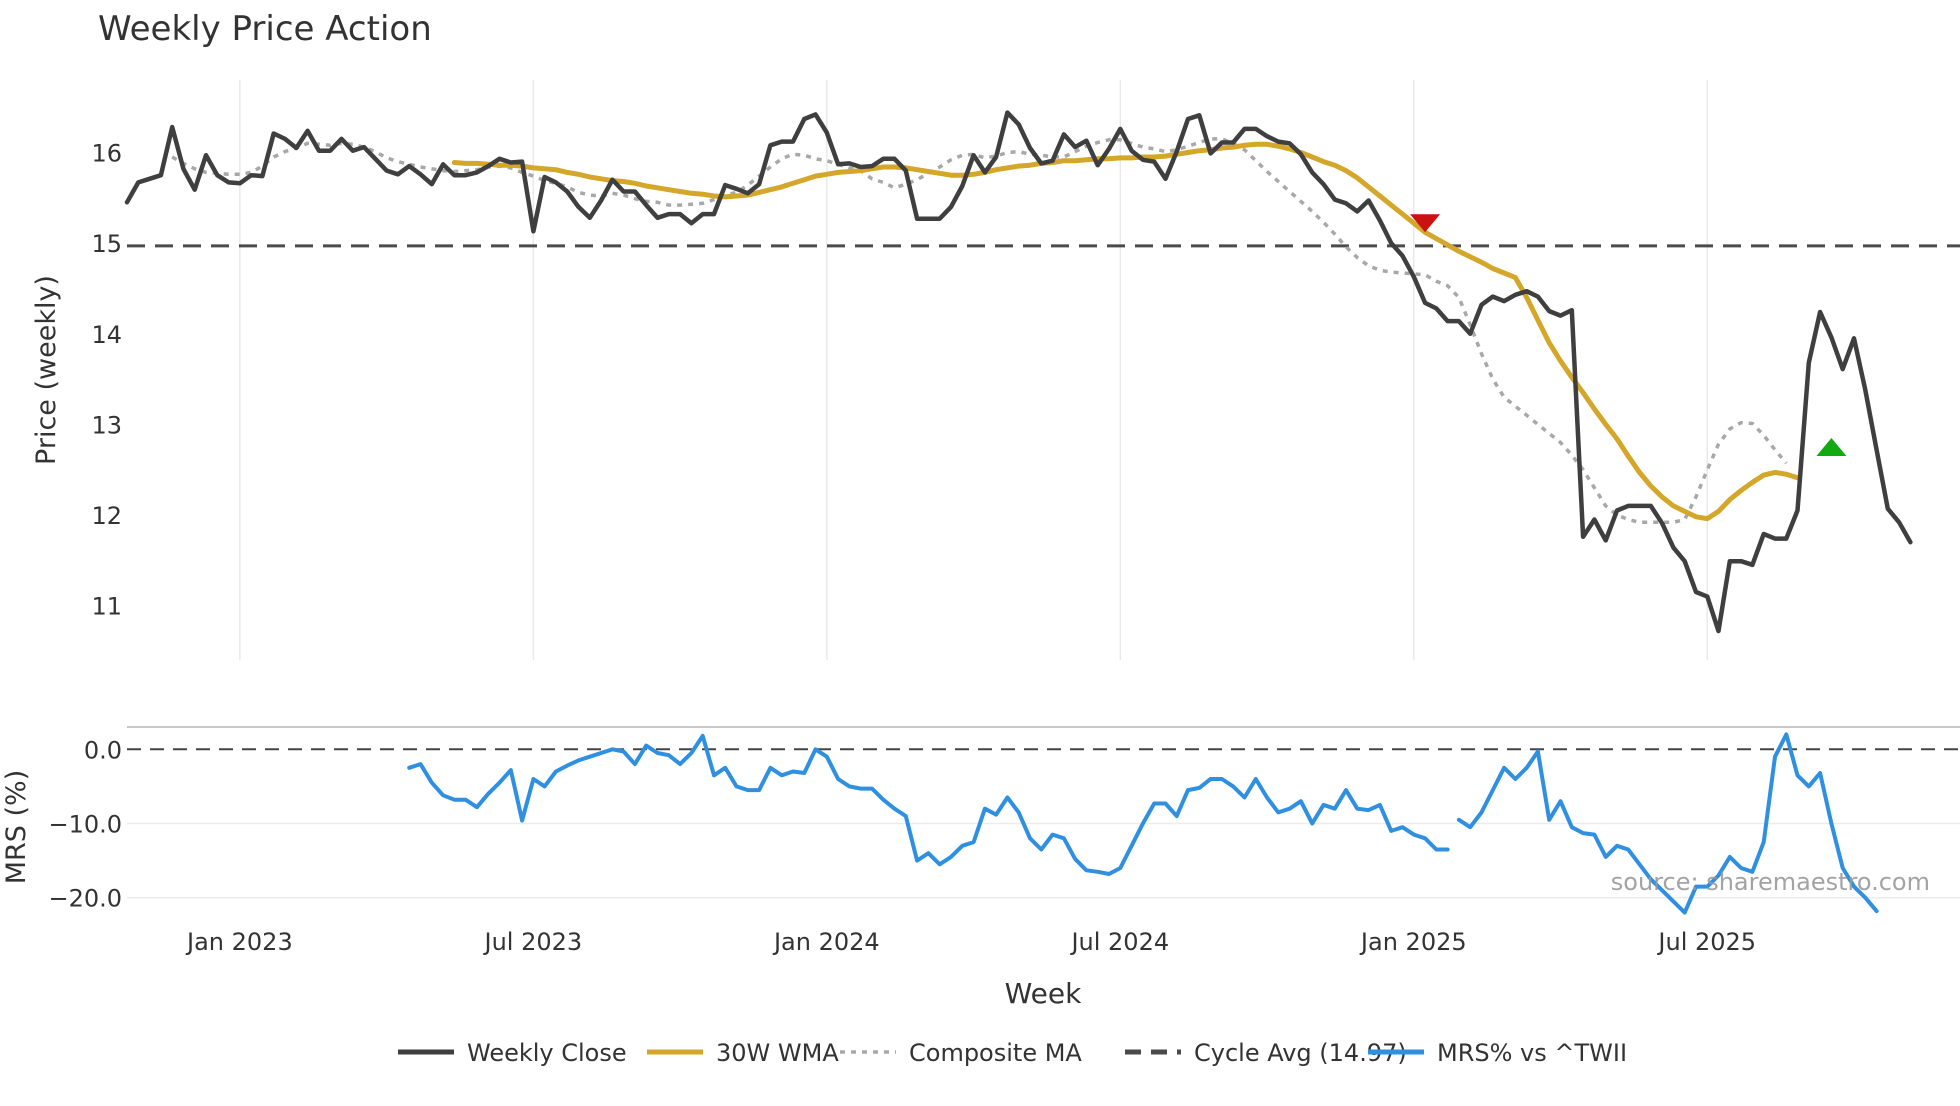  Describe the element at coordinates (533, 942) in the screenshot. I see `x-tick-label: Jul 2023` at that location.